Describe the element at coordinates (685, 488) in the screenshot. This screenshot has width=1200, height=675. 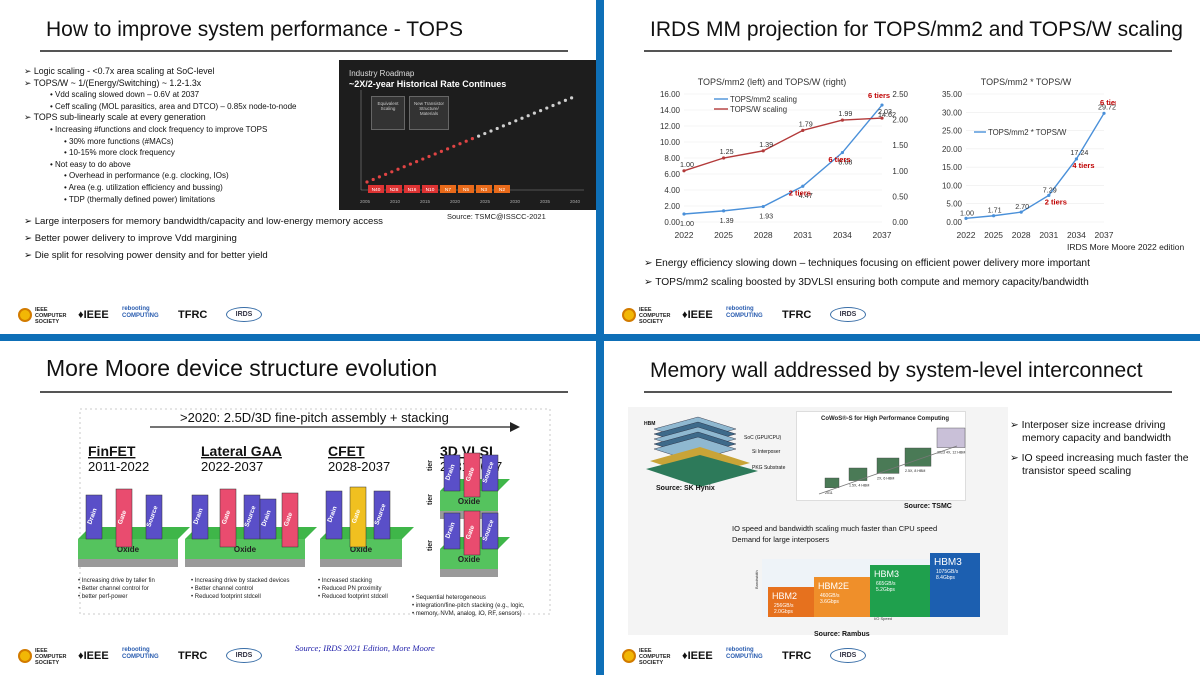
I see `source-hynix: Source: SK Hynix` at that location.